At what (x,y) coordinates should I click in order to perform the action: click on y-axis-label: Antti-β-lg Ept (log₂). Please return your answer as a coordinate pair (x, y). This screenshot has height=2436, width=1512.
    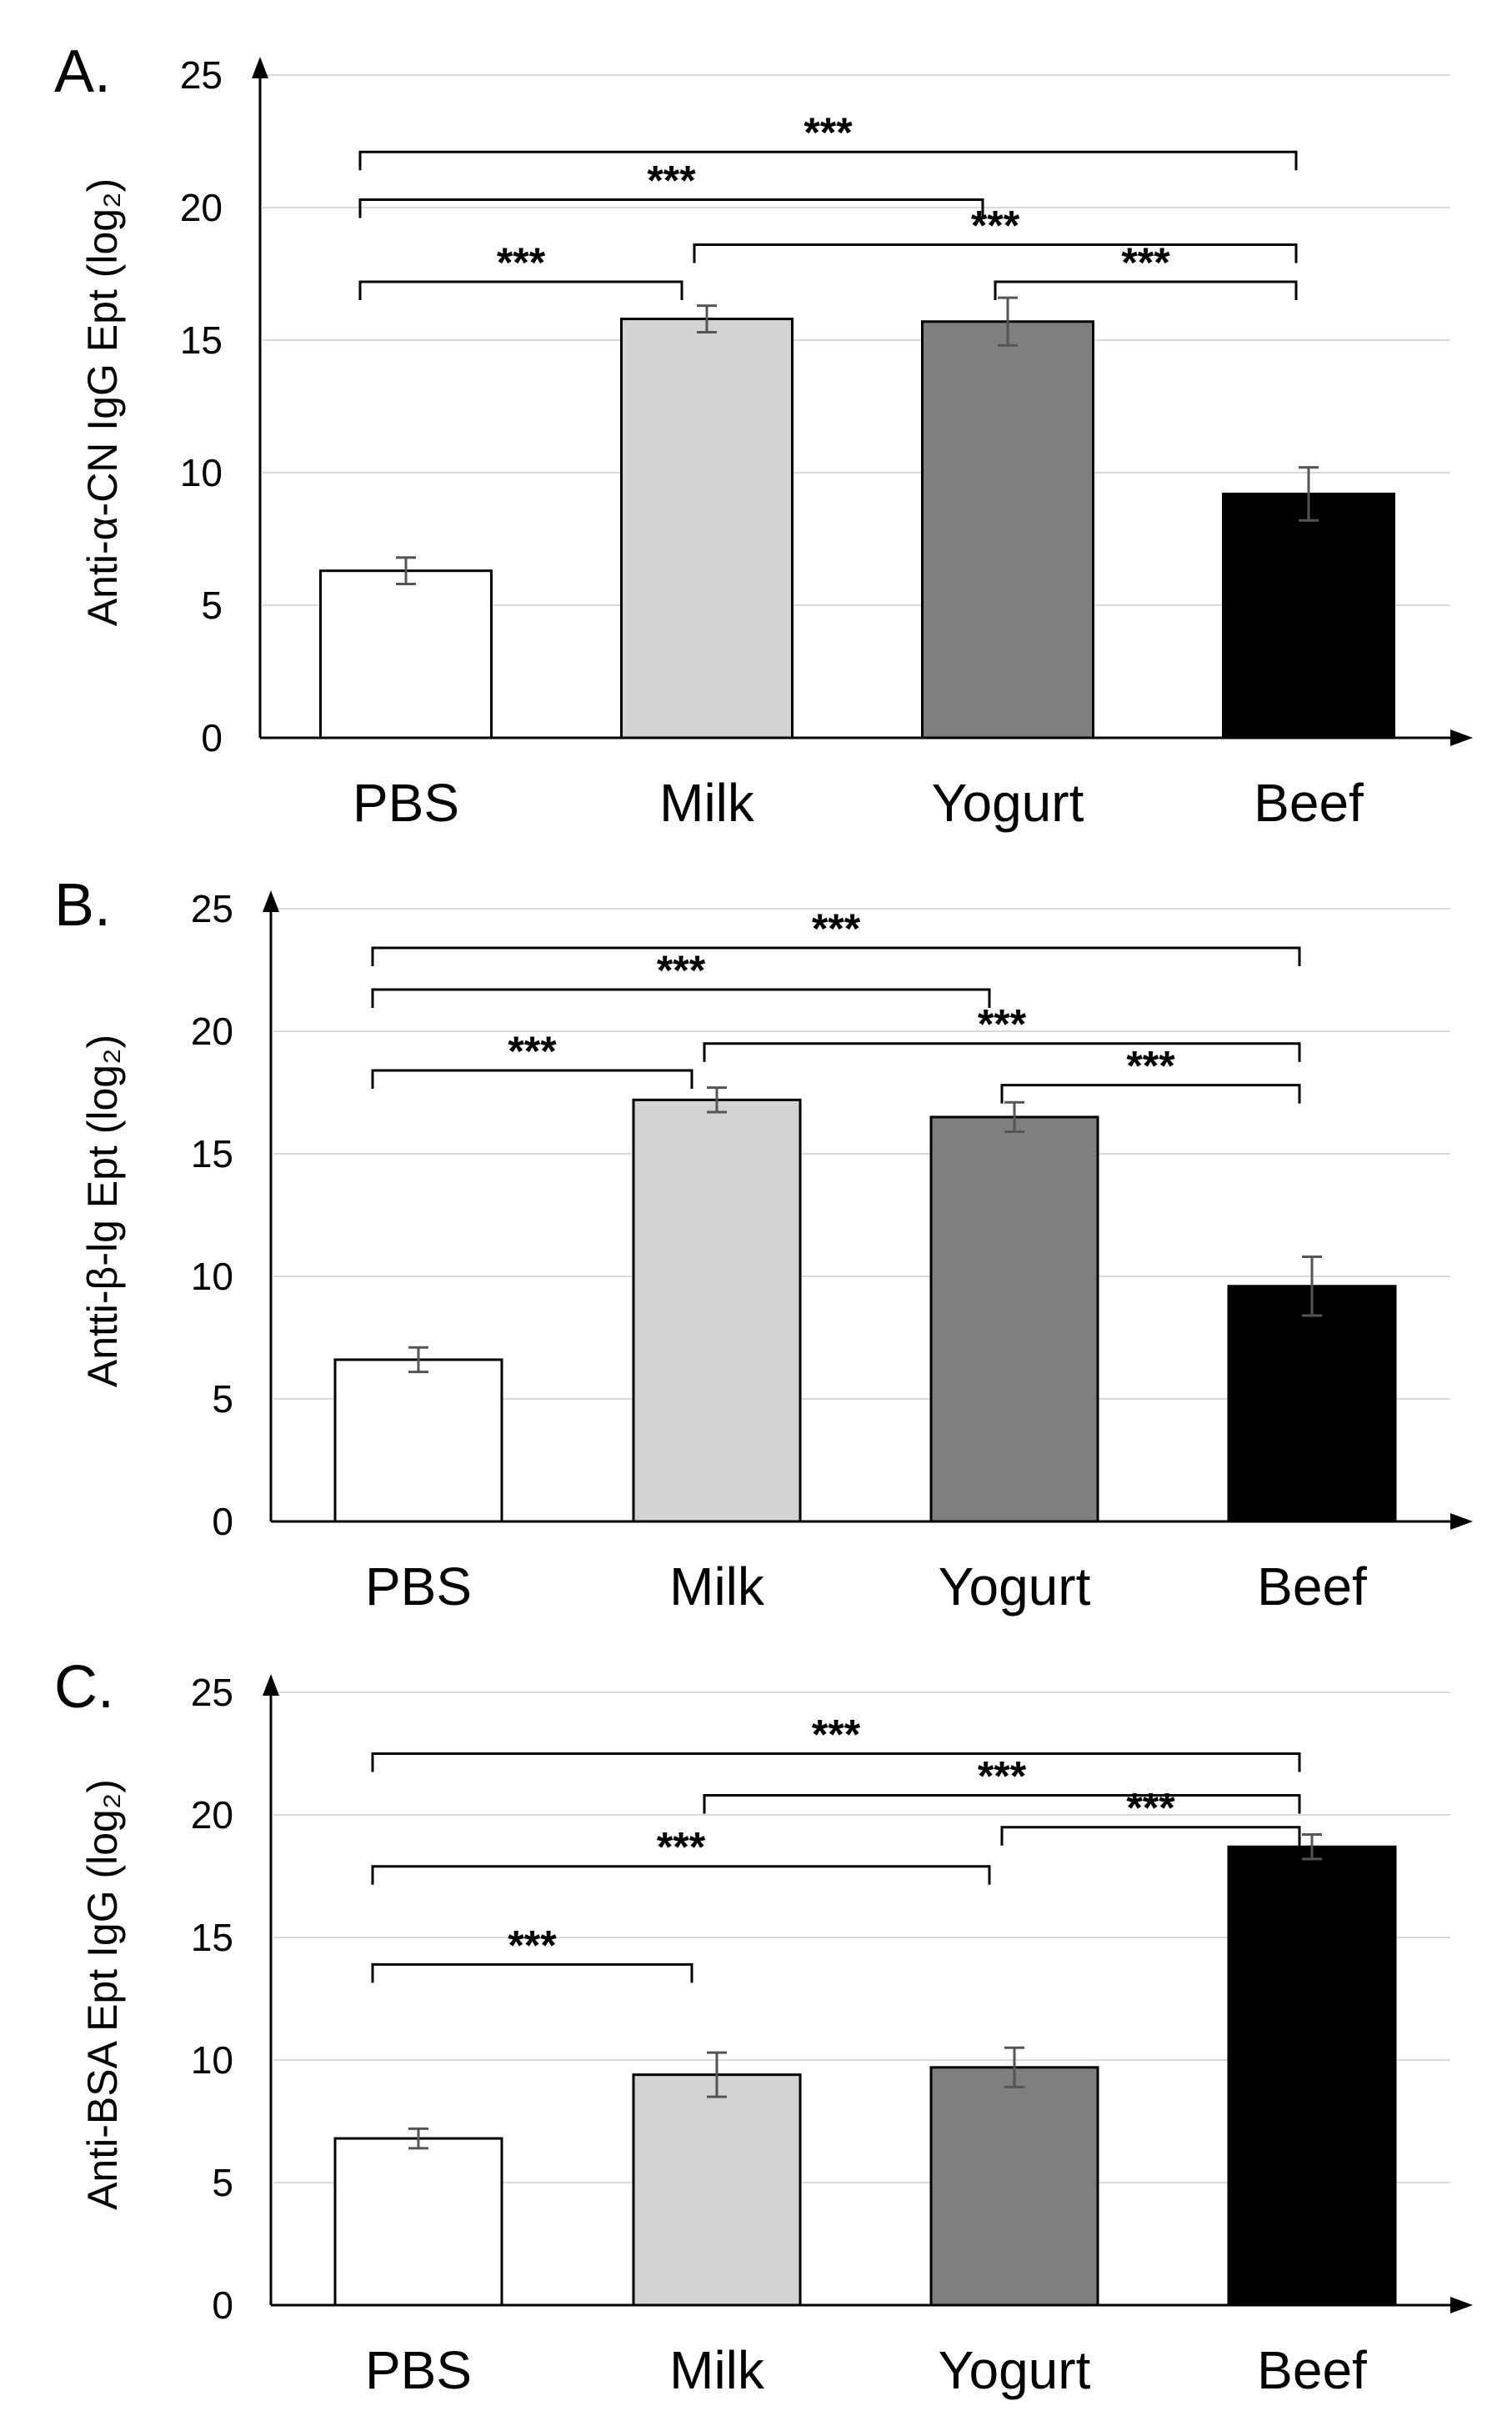
    Looking at the image, I should click on (102, 1211).